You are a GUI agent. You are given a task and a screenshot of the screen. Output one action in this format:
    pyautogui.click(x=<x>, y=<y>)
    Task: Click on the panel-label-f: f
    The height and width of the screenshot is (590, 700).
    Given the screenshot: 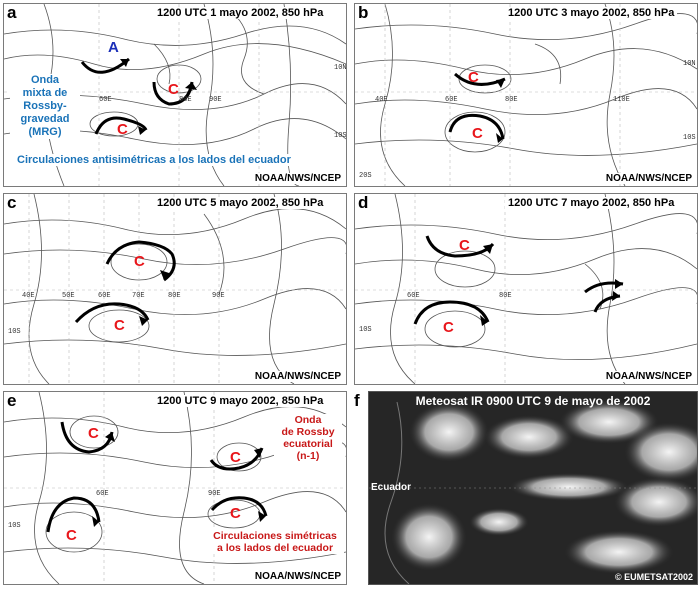 What is the action you would take?
    pyautogui.click(x=357, y=400)
    